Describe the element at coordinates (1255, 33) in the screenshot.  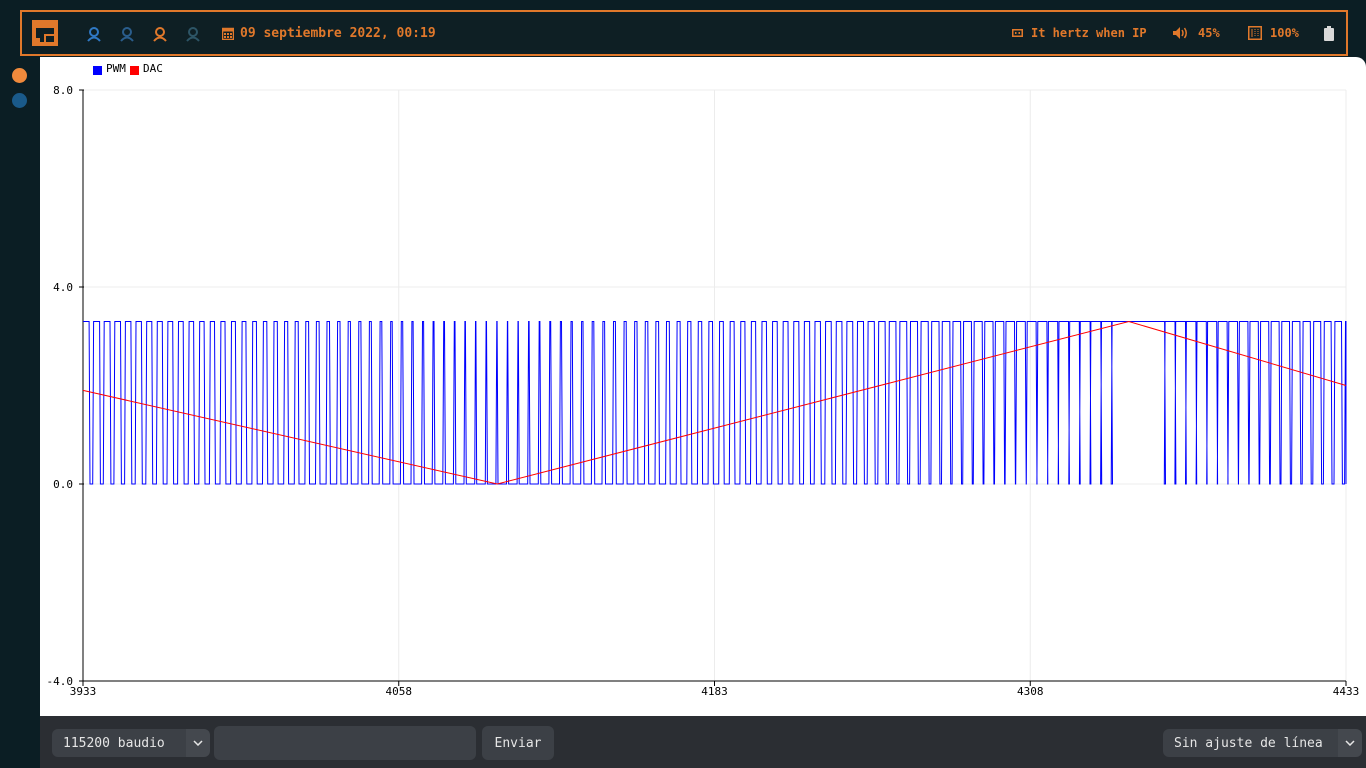
I see `brightness-icon` at that location.